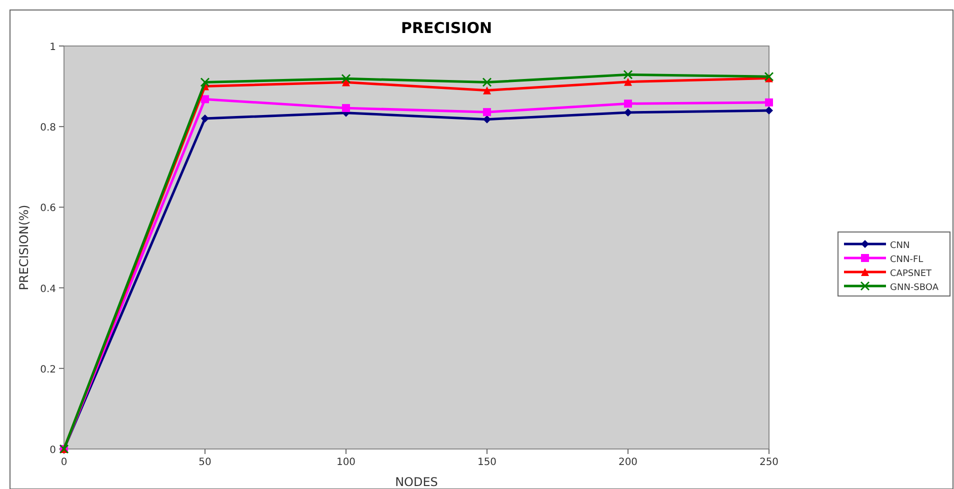 This screenshot has width=954, height=489. I want to click on y-tick-label: 0, so click(53, 450).